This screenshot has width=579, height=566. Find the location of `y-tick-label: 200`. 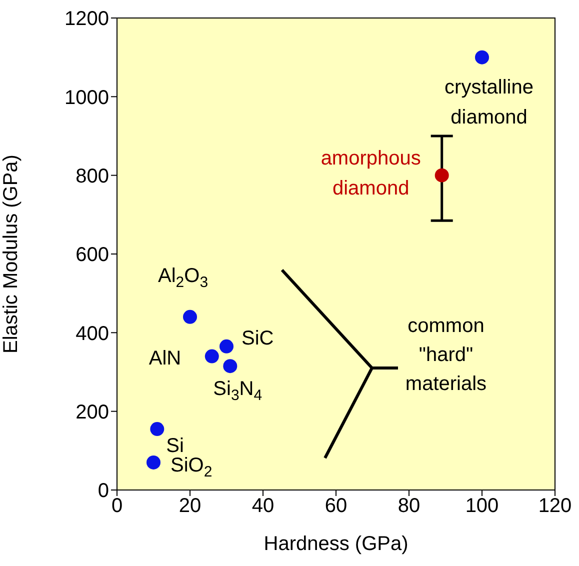

y-tick-label: 200 is located at coordinates (92, 412).